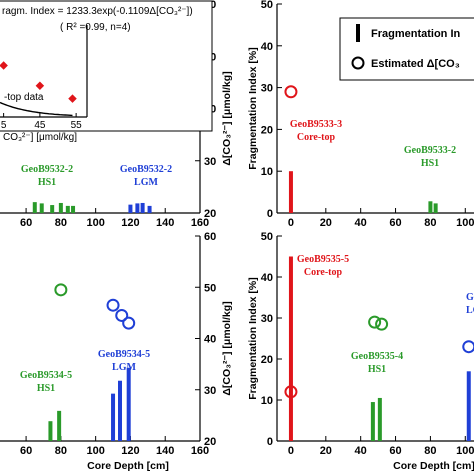 The height and width of the screenshot is (474, 474). Describe the element at coordinates (267, 172) in the screenshot. I see `left-ytick-label: 10` at that location.